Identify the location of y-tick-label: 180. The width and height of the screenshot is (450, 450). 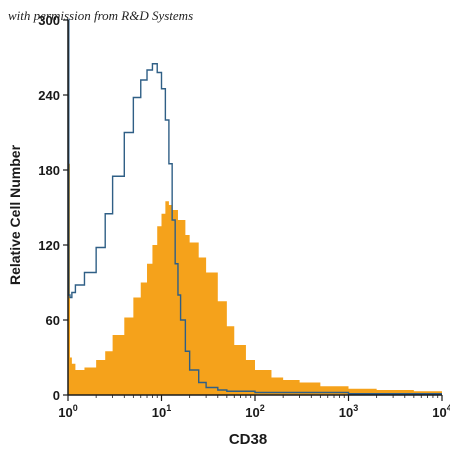
(49, 170).